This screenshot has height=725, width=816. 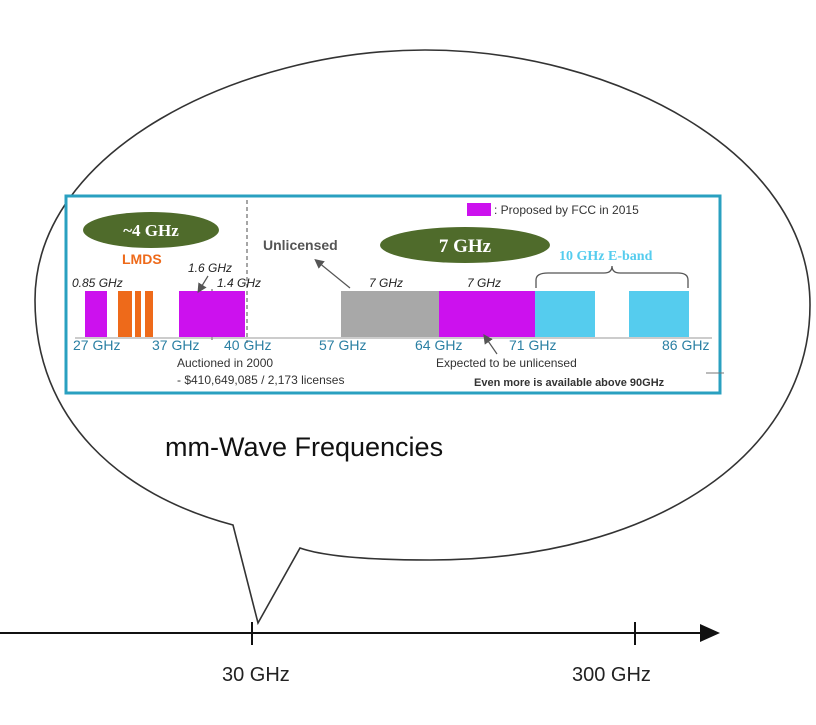 What do you see at coordinates (304, 447) in the screenshot?
I see `bubble-caption: mm-Wave Frequencies` at bounding box center [304, 447].